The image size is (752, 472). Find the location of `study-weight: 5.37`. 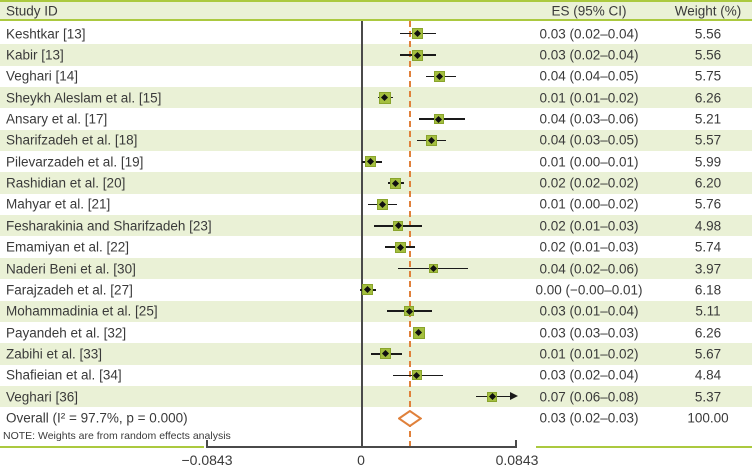

study-weight: 5.37 is located at coordinates (708, 397).